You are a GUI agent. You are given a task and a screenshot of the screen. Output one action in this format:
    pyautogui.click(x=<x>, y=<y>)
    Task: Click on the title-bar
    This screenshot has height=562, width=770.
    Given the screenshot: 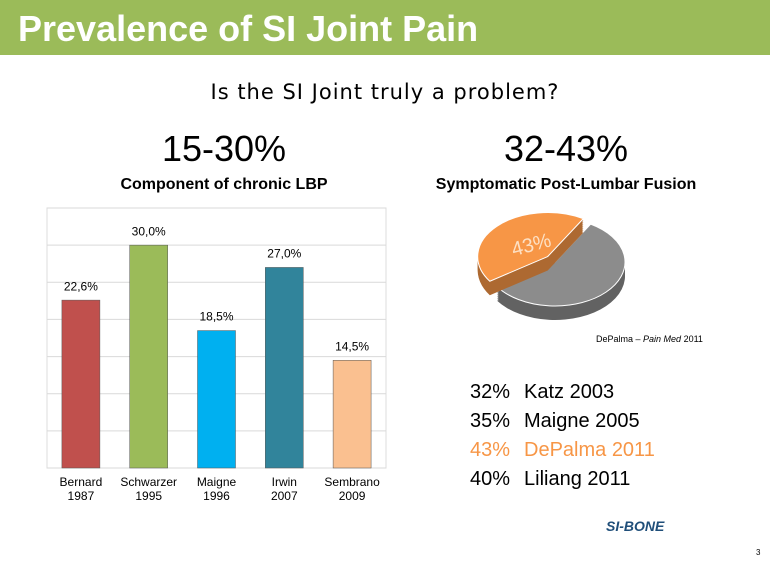 What is the action you would take?
    pyautogui.click(x=385, y=27)
    